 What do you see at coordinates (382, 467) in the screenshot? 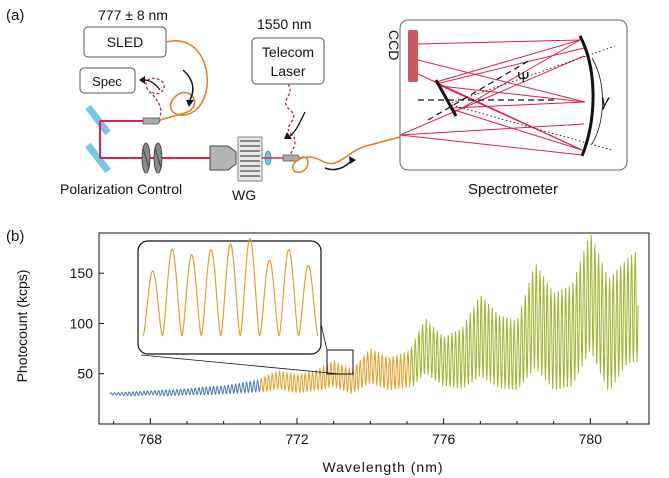
I see `x-axis-label: Wavelength (nm)` at bounding box center [382, 467].